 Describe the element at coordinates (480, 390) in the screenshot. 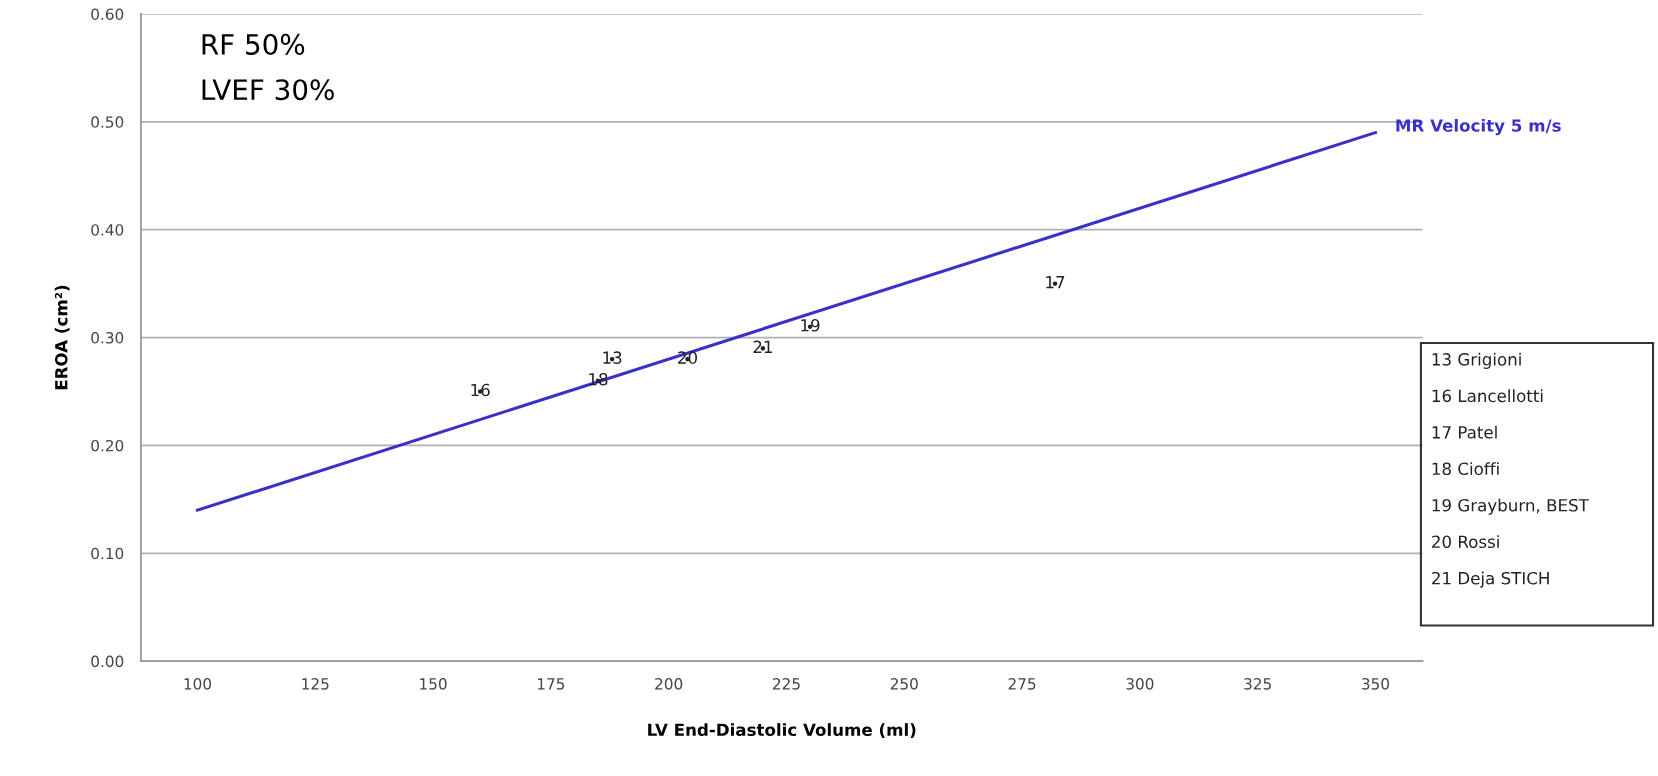

I see `series-label: 16` at that location.